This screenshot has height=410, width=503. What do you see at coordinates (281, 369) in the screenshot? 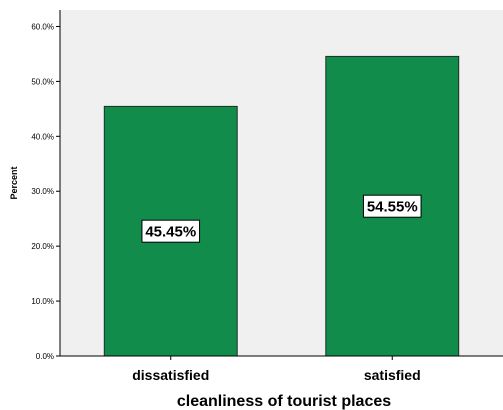
I see `x-axis: dissatisfied satisfied` at bounding box center [281, 369].